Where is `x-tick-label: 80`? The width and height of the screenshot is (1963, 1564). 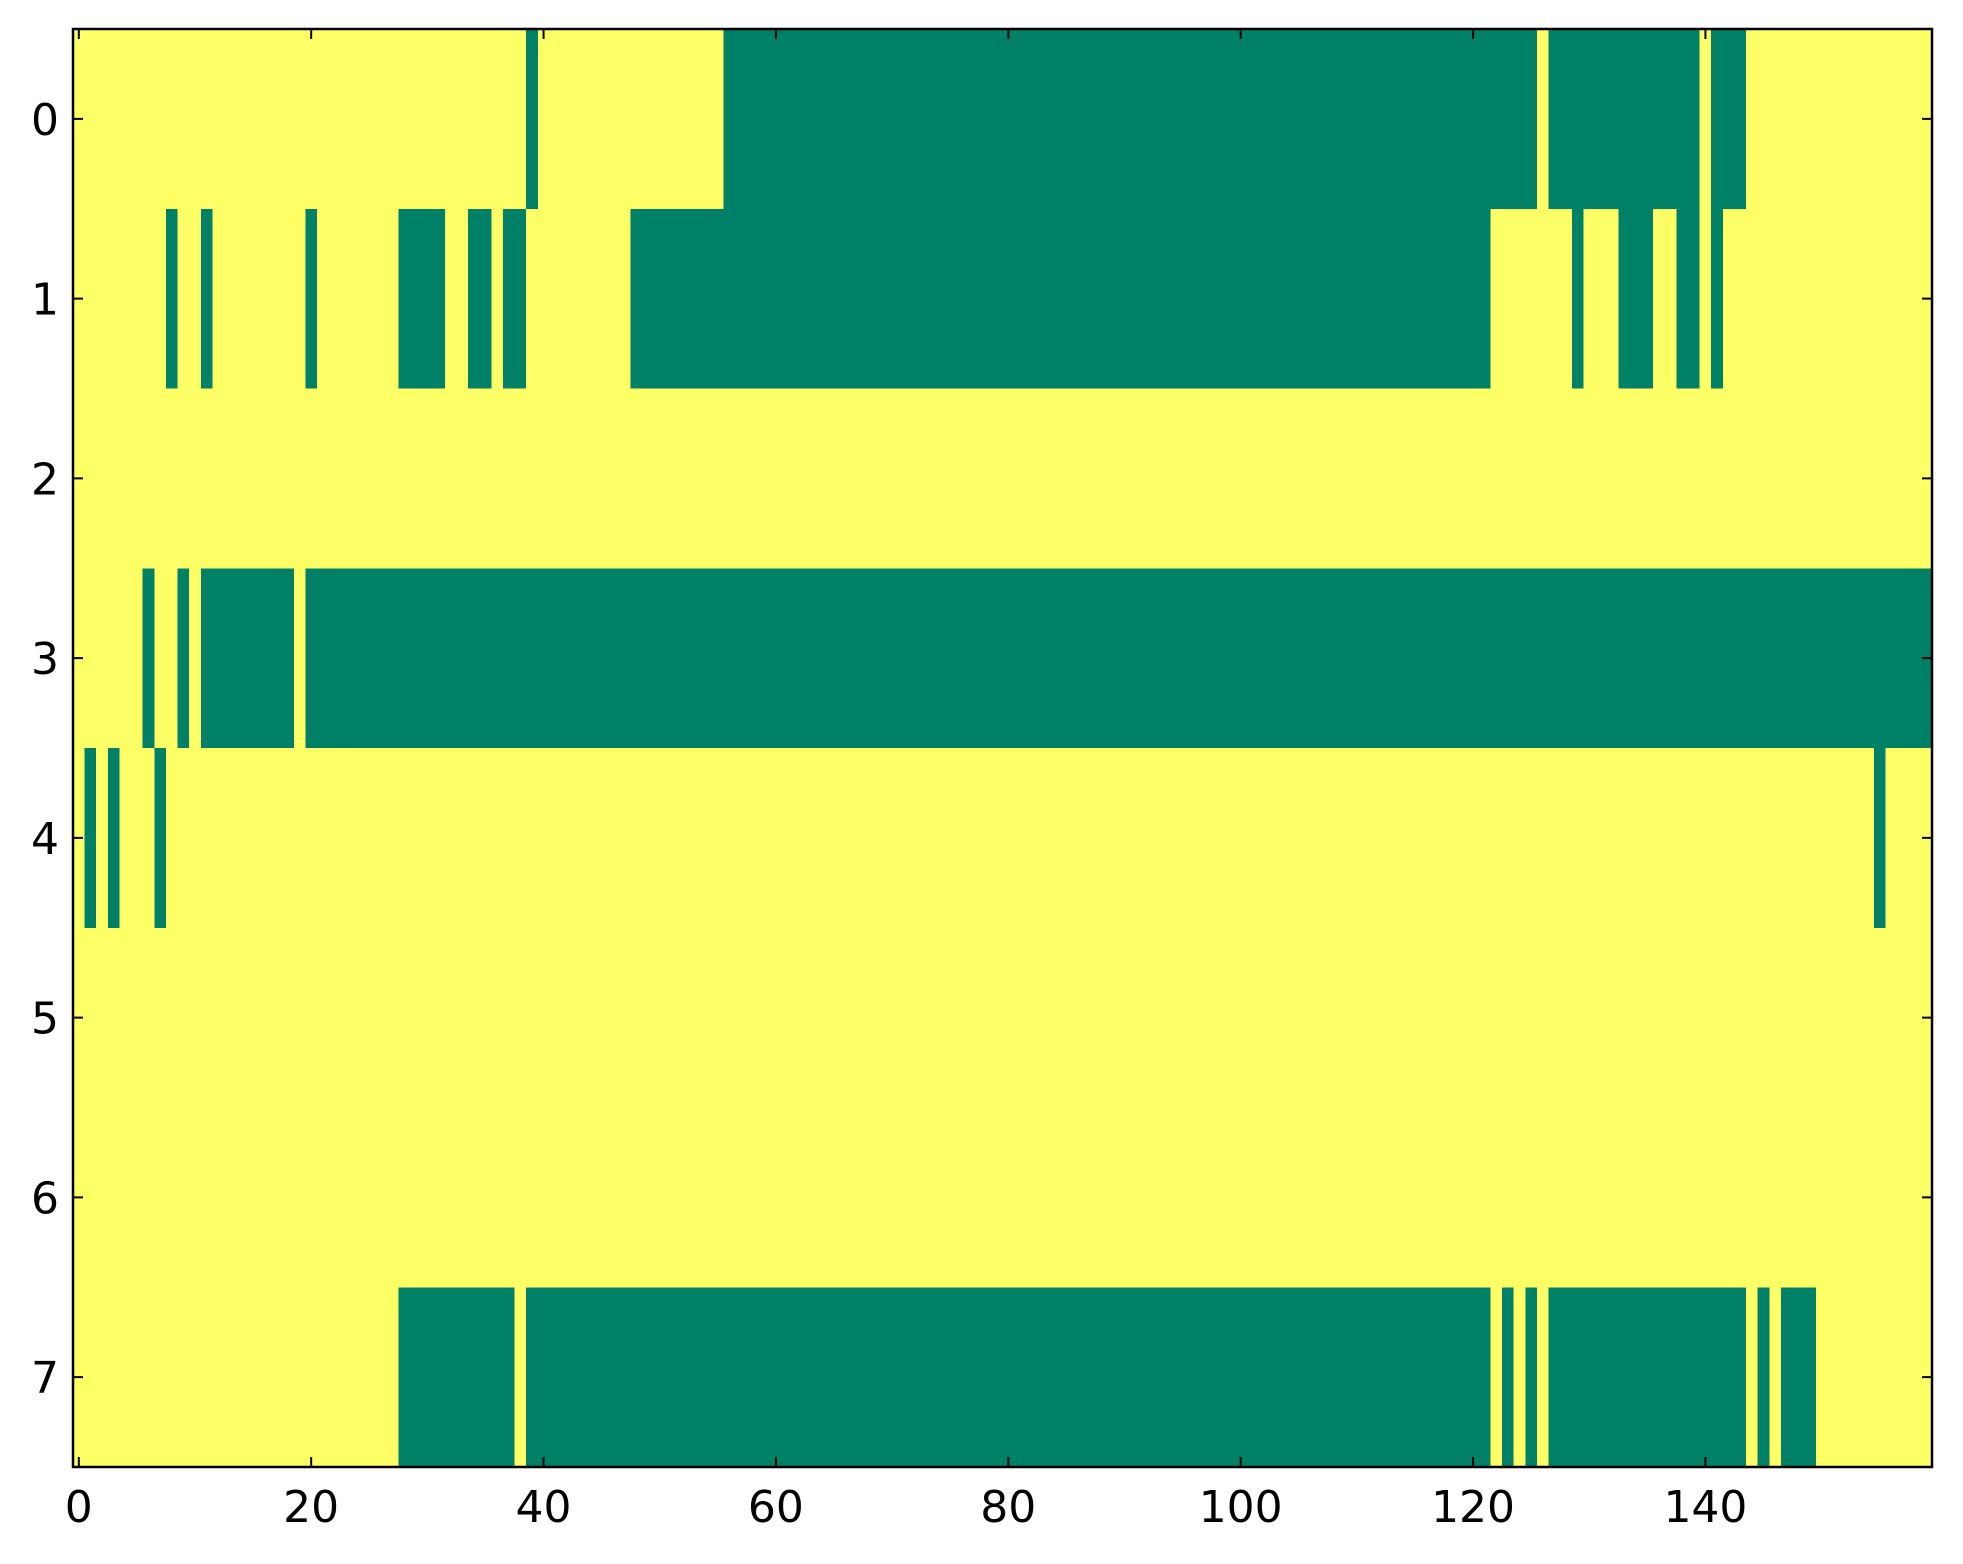 x-tick-label: 80 is located at coordinates (1008, 1507).